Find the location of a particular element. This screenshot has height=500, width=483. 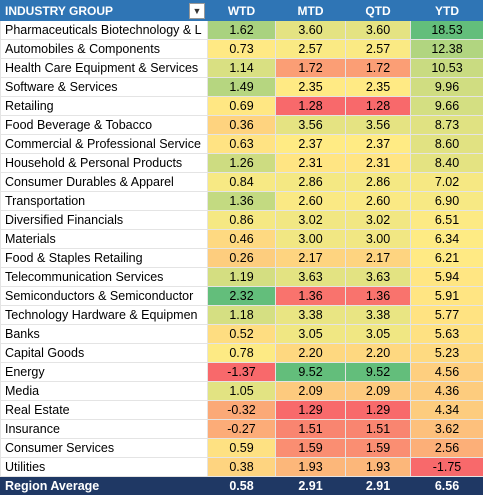

footer-row: Region Average 0.58 2.91 2.91 6.56 is located at coordinates (241, 485).